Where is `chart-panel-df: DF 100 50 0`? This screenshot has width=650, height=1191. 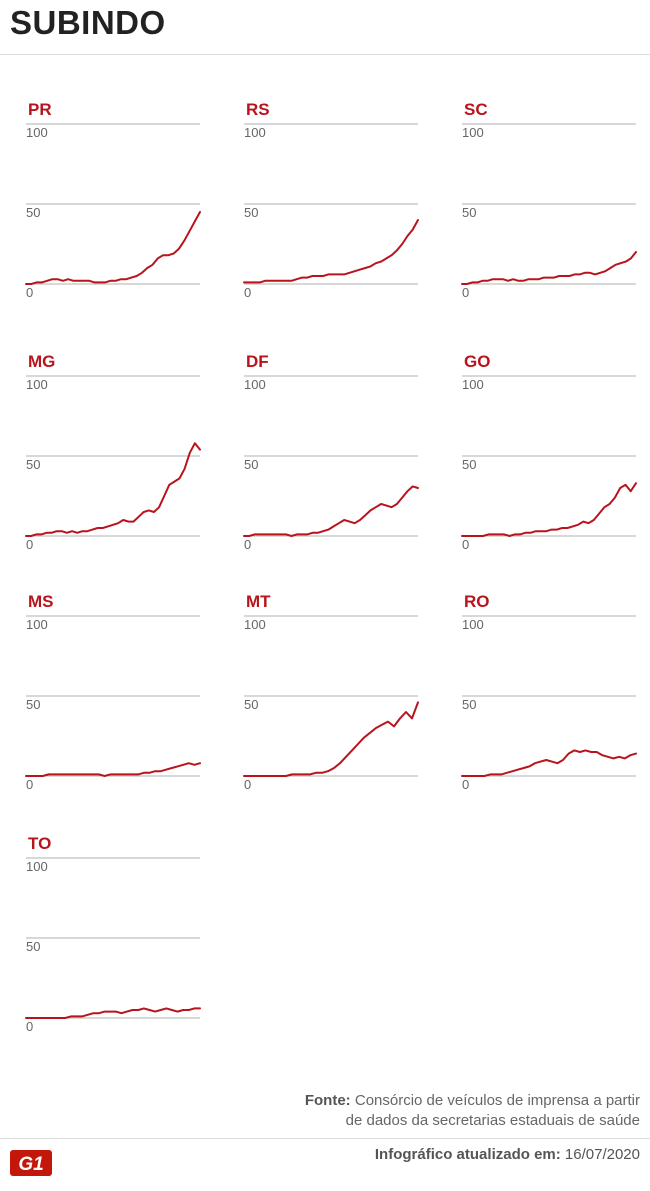
chart-panel-df: DF 100 50 0 is located at coordinates (343, 452).